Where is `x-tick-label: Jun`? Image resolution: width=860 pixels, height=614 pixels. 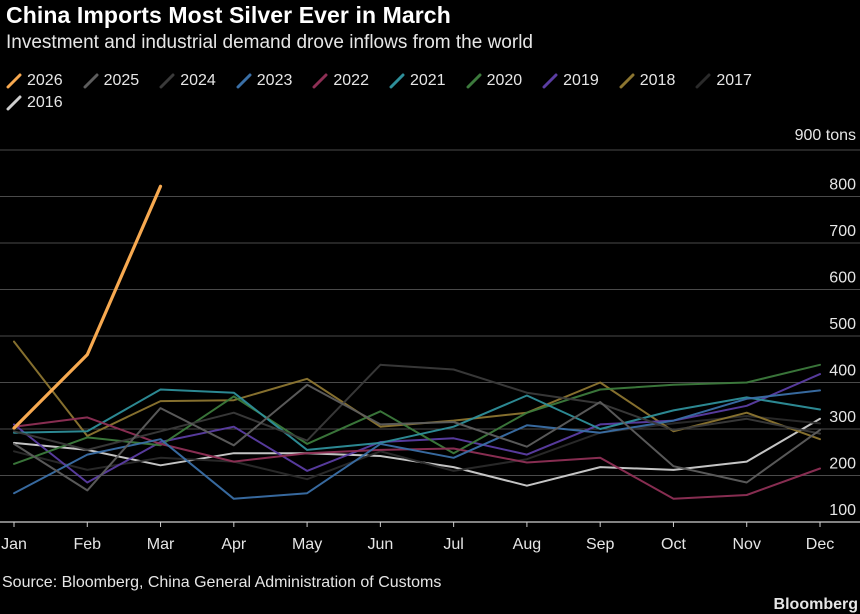
x-tick-label: Jun is located at coordinates (380, 544).